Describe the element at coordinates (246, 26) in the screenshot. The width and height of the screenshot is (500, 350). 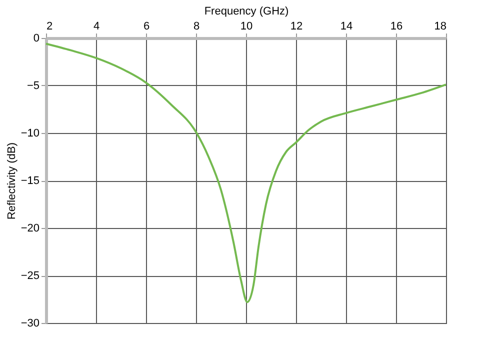
I see `x-tick-label: 10` at that location.